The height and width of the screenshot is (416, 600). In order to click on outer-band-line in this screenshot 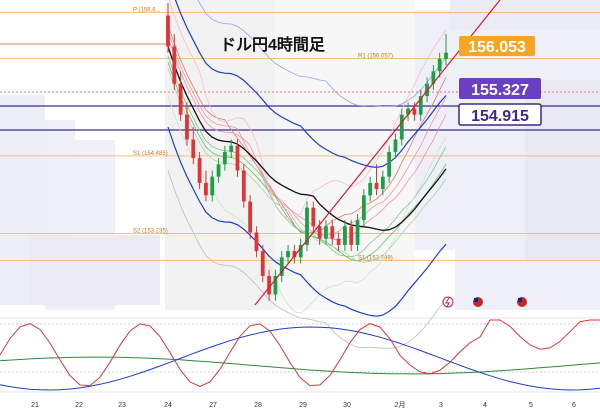, I will do `click(322, 53)`.